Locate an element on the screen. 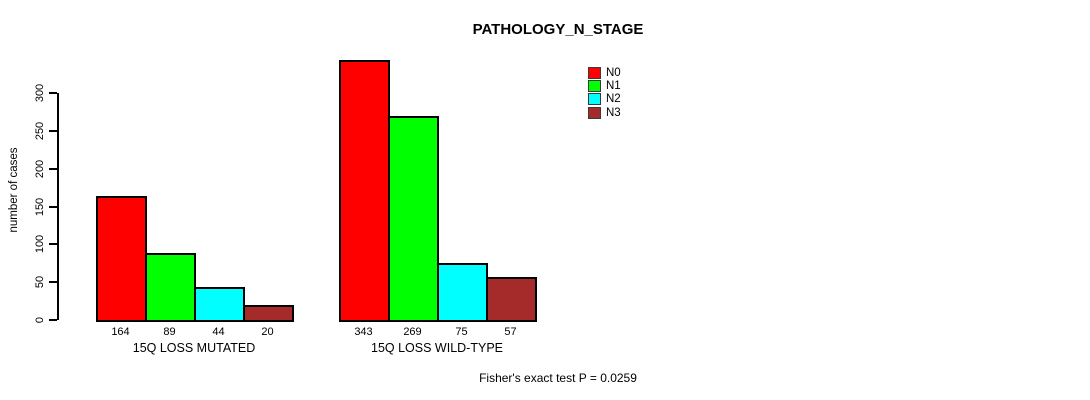 The height and width of the screenshot is (400, 1090). legend-label: N1 is located at coordinates (613, 86).